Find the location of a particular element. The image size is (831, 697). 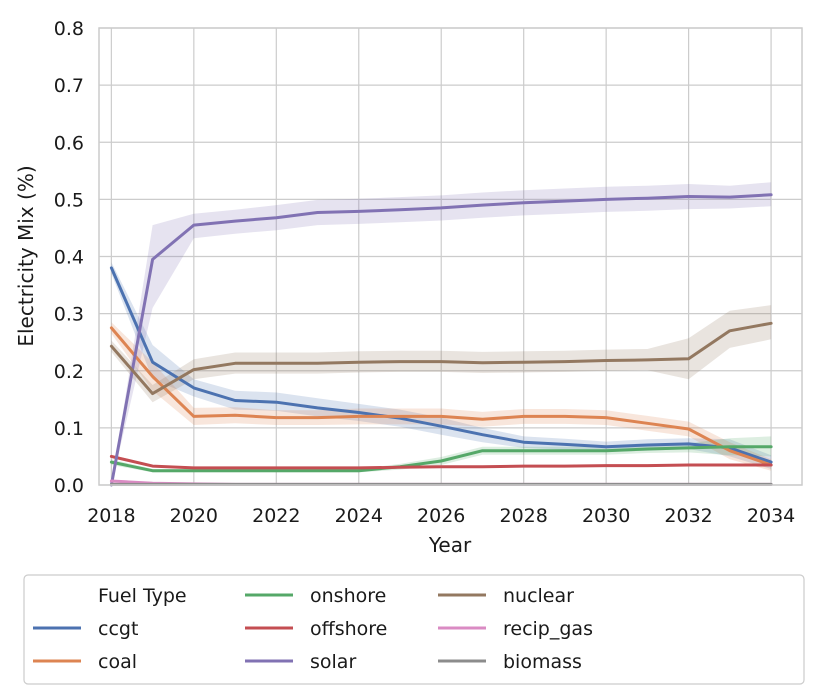

y-tick-label: 0.3 is located at coordinates (69, 315).